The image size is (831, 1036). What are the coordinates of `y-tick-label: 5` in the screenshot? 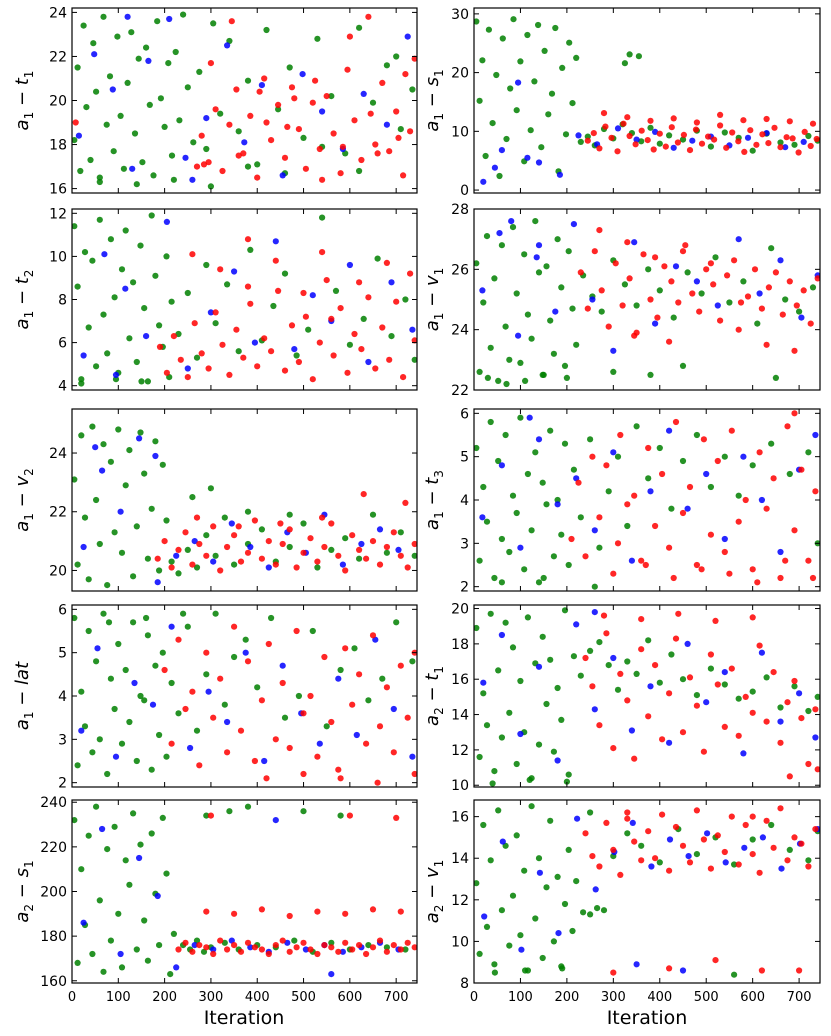 It's located at (464, 458).